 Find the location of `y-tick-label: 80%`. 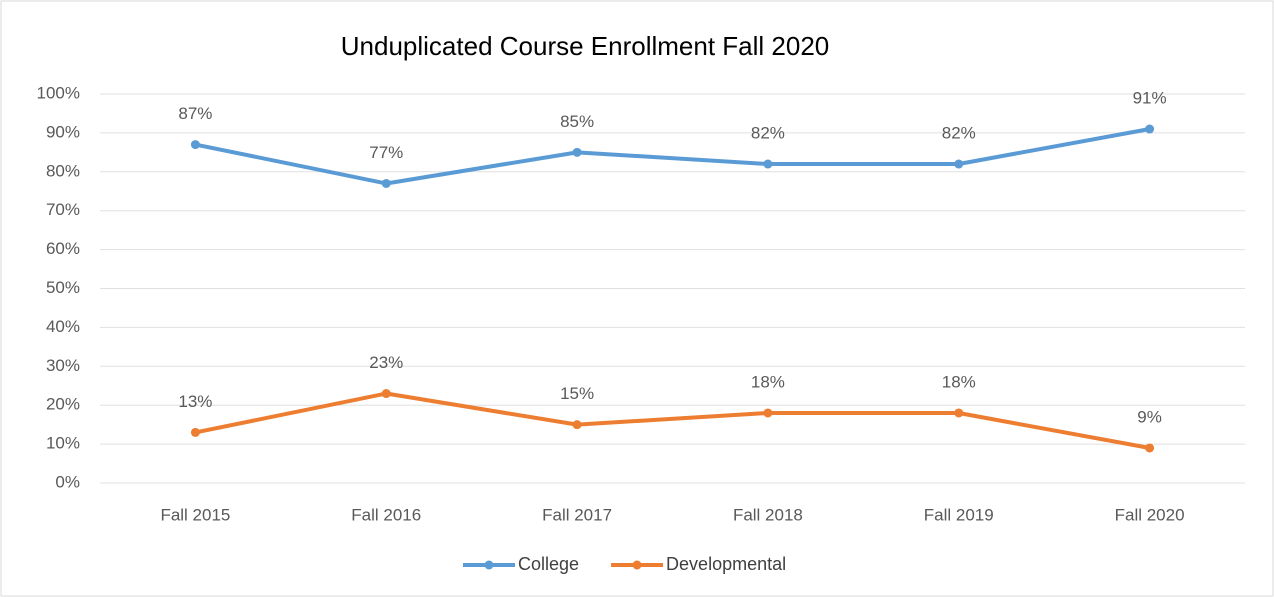

y-tick-label: 80% is located at coordinates (63, 170).